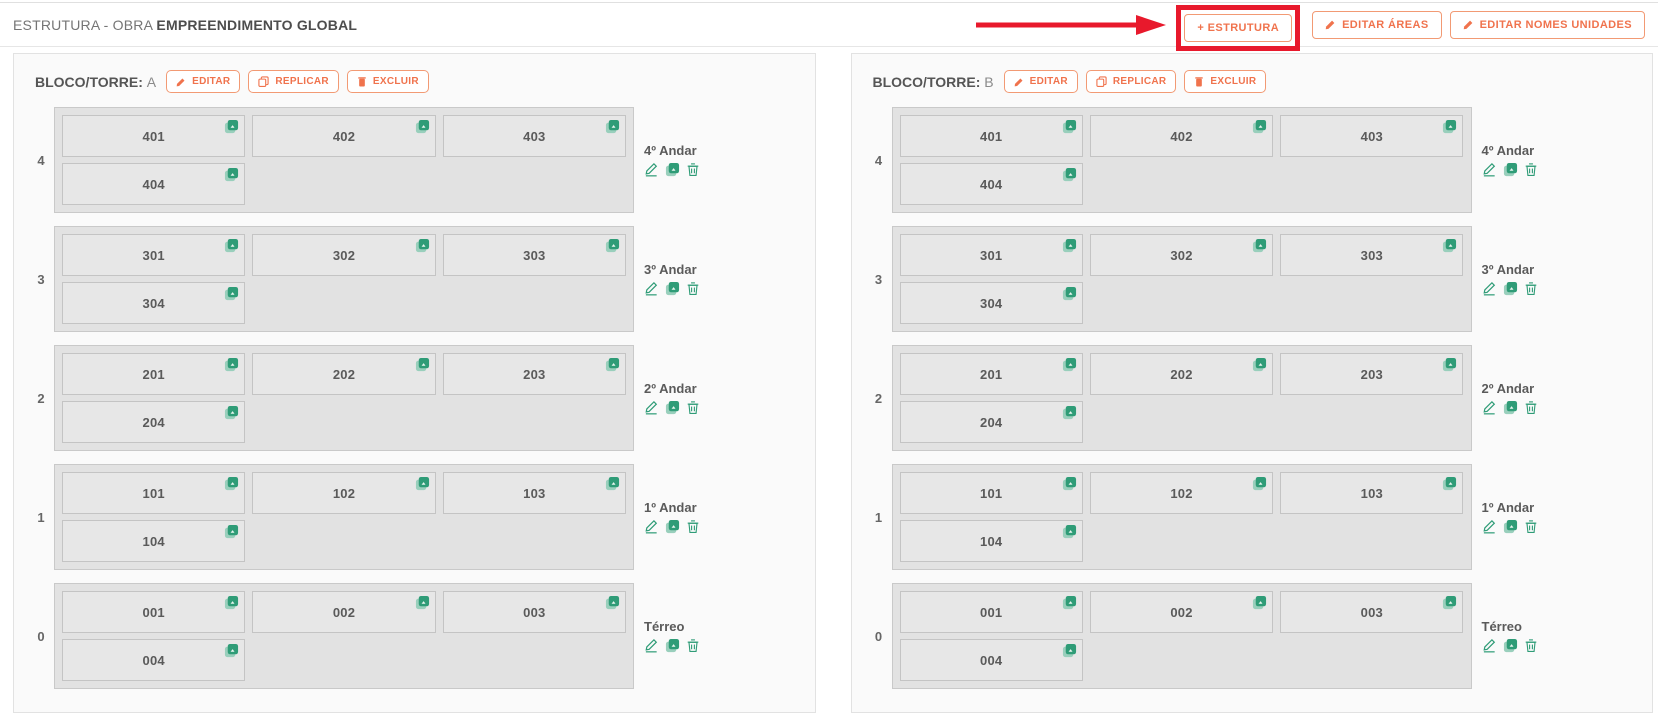  Describe the element at coordinates (154, 422) in the screenshot. I see `unit-cell: 204` at that location.